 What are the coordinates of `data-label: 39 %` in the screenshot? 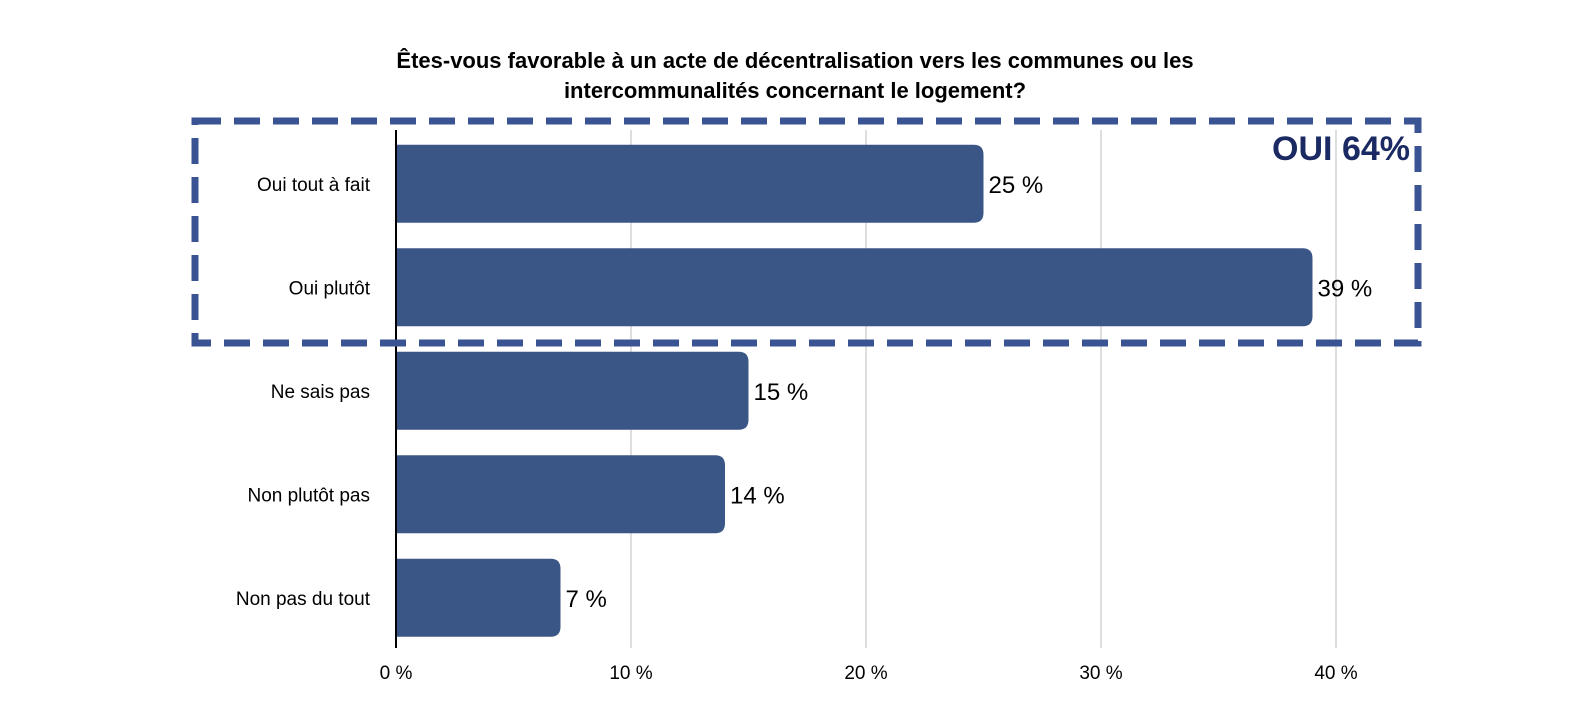 It's located at (1345, 288).